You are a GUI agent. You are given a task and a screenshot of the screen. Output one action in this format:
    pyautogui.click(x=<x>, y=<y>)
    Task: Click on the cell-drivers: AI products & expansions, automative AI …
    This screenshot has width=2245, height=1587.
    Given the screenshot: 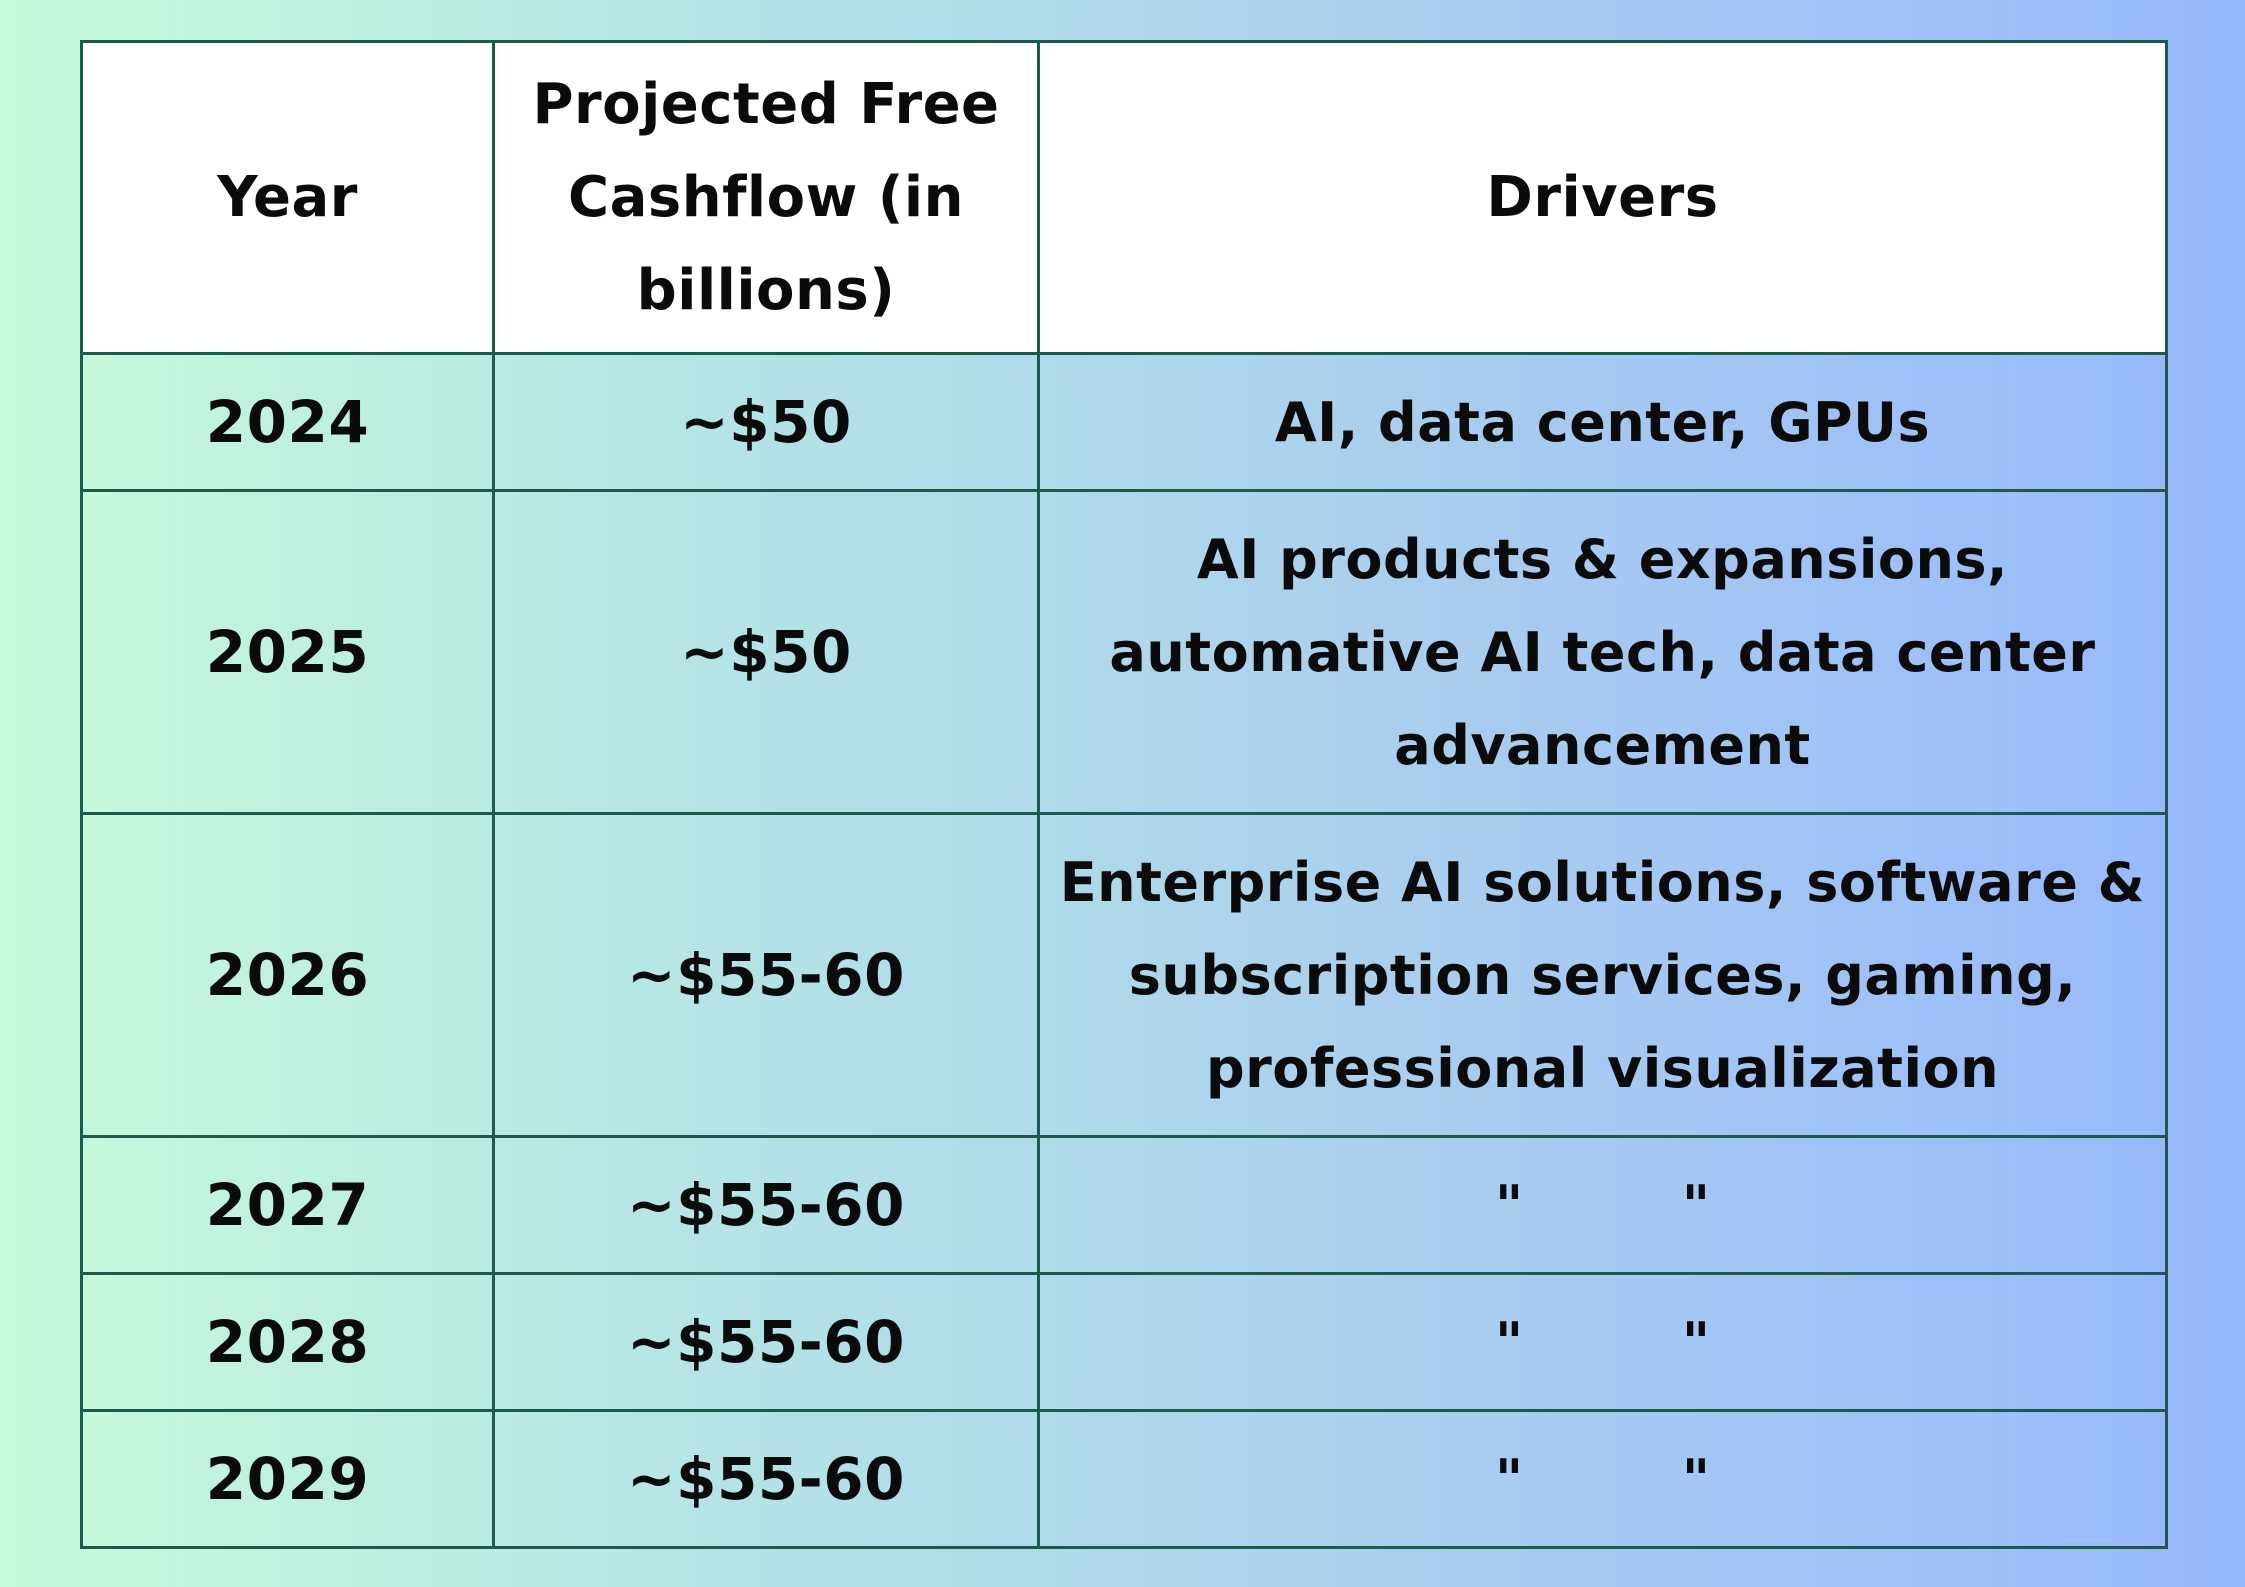 What is the action you would take?
    pyautogui.click(x=1602, y=652)
    